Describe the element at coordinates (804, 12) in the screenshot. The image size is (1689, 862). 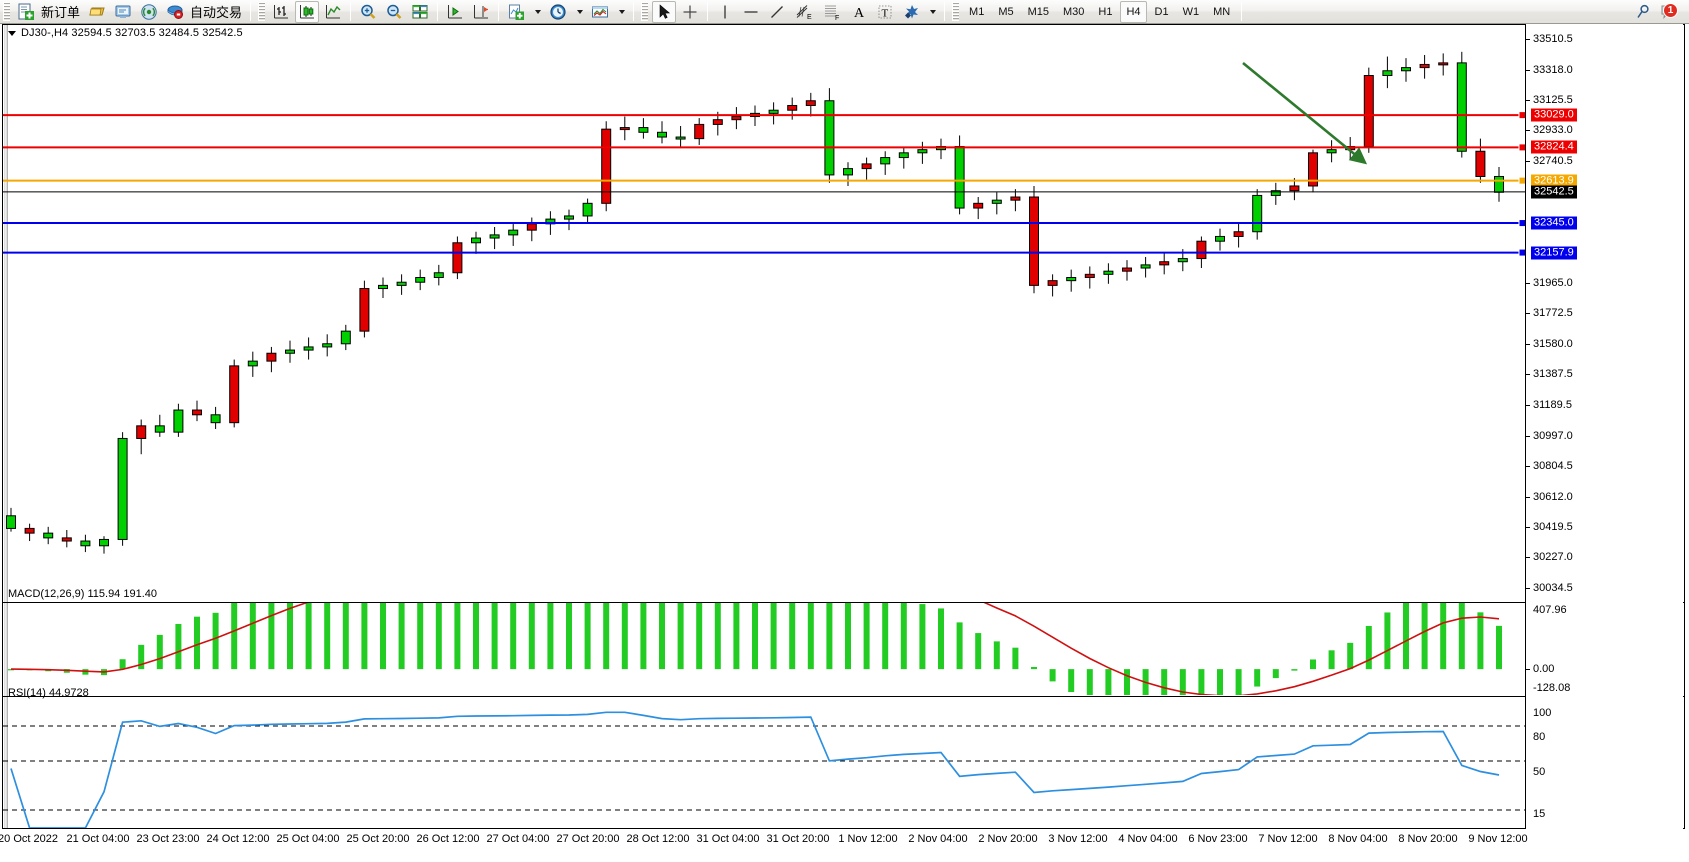
I see `equidistant-channel-button: E` at that location.